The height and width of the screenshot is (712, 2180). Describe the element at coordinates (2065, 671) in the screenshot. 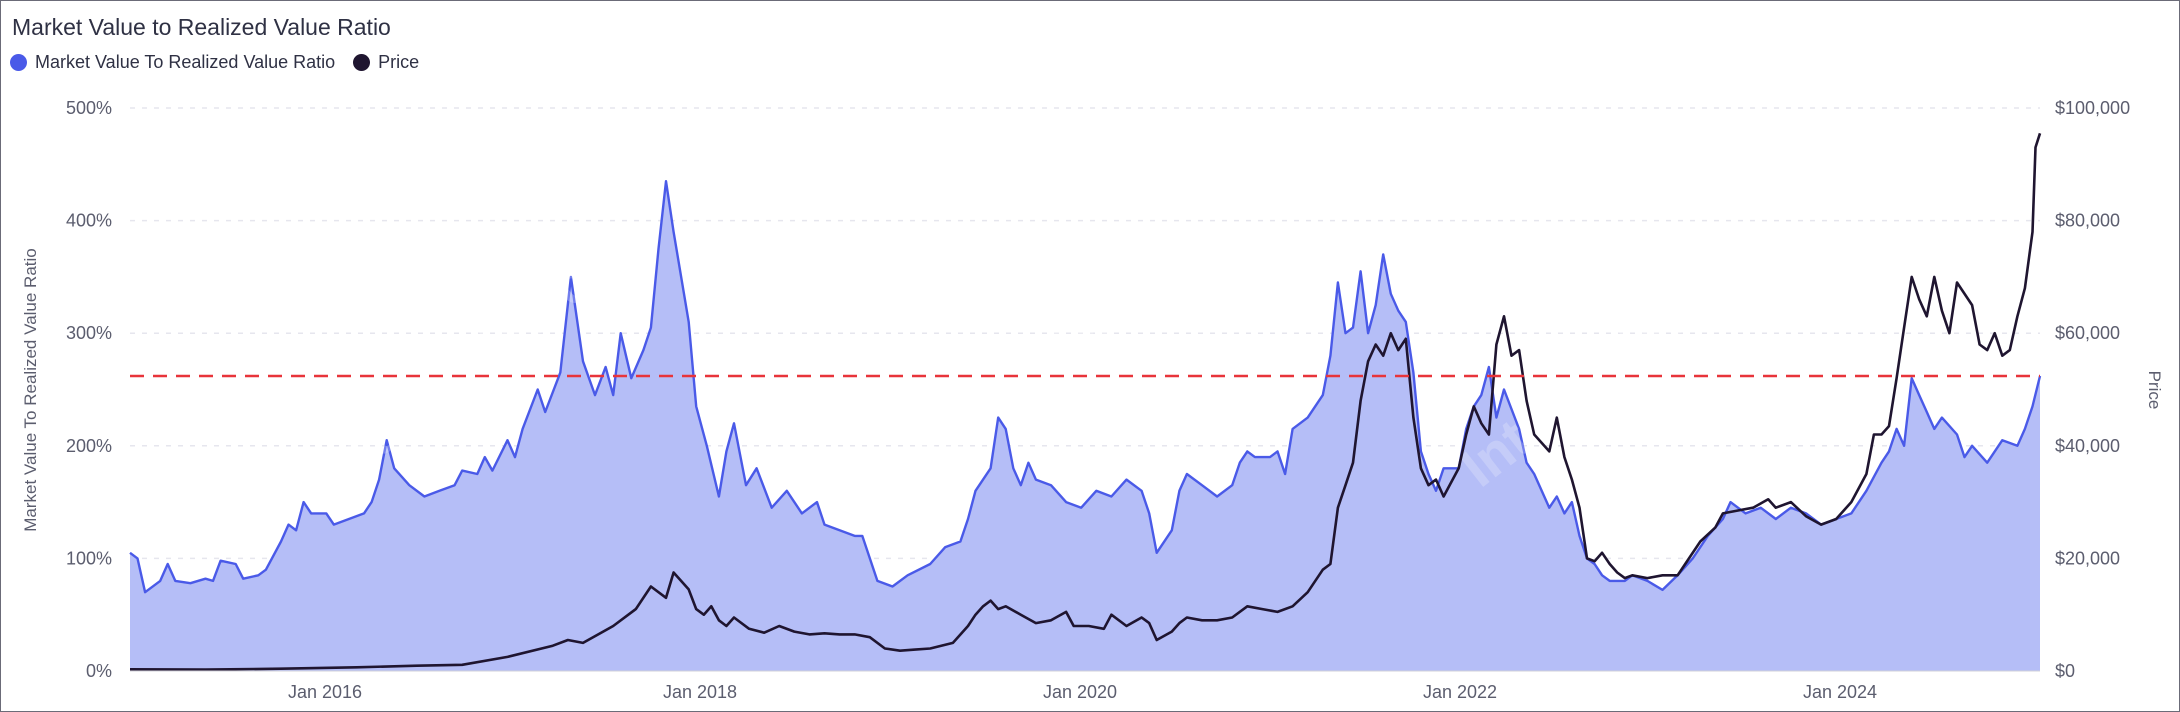

I see `y-right-tick-label: $0` at that location.